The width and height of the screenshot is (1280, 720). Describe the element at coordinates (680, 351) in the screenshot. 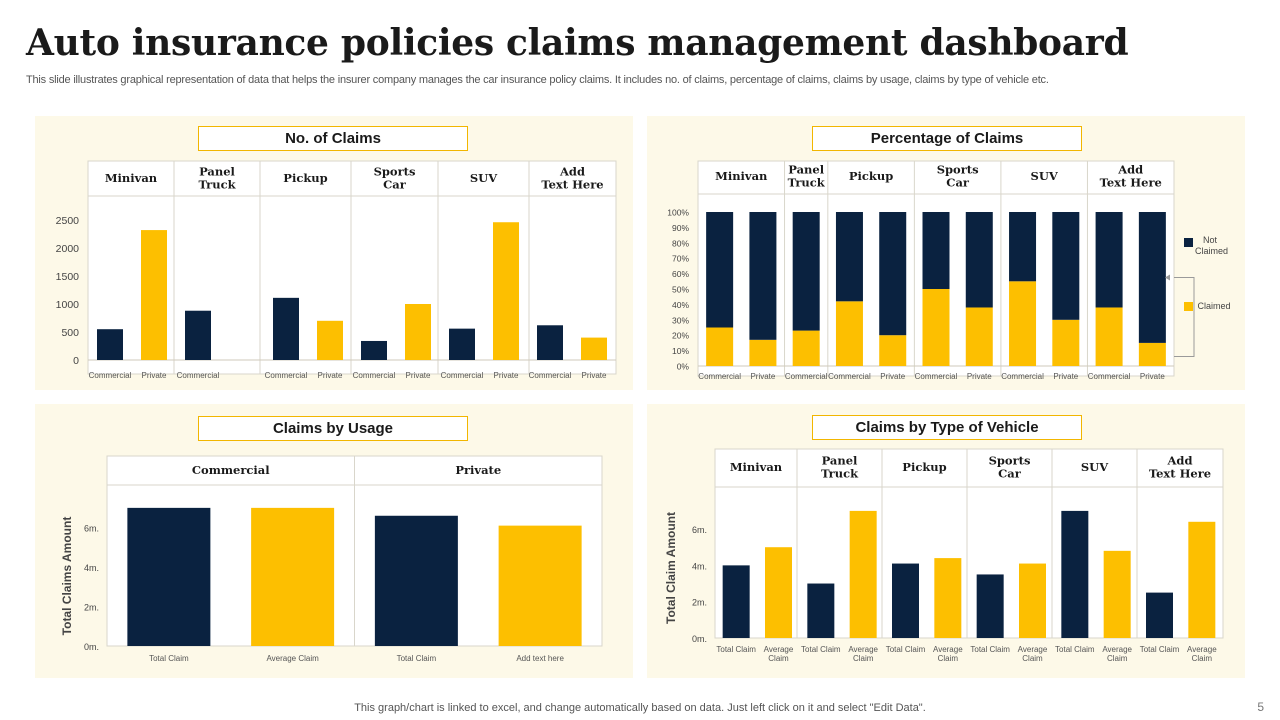

I see `y-tick-label: 10%` at that location.